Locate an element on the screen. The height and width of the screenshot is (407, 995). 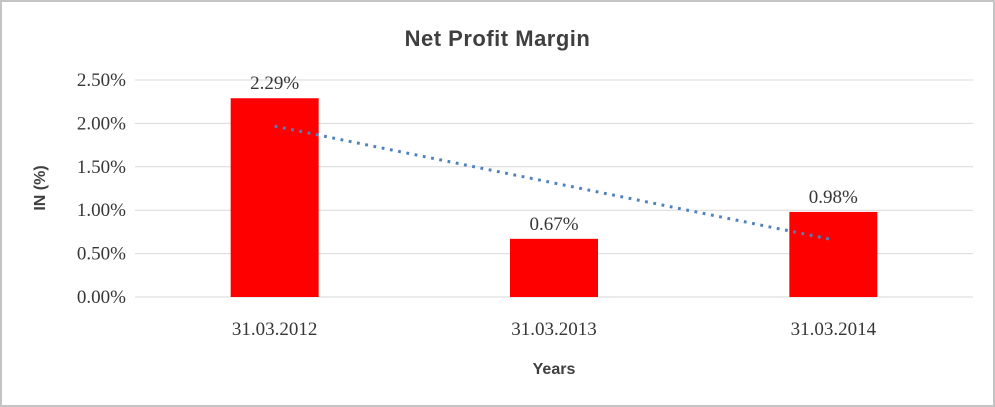
y-tick-label: 0.50% is located at coordinates (101, 254).